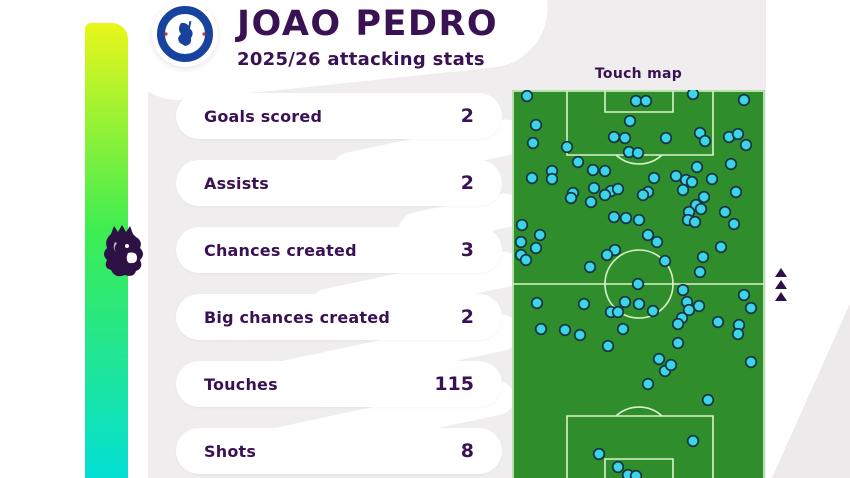  Describe the element at coordinates (230, 451) in the screenshot. I see `stat-label: Shots` at that location.